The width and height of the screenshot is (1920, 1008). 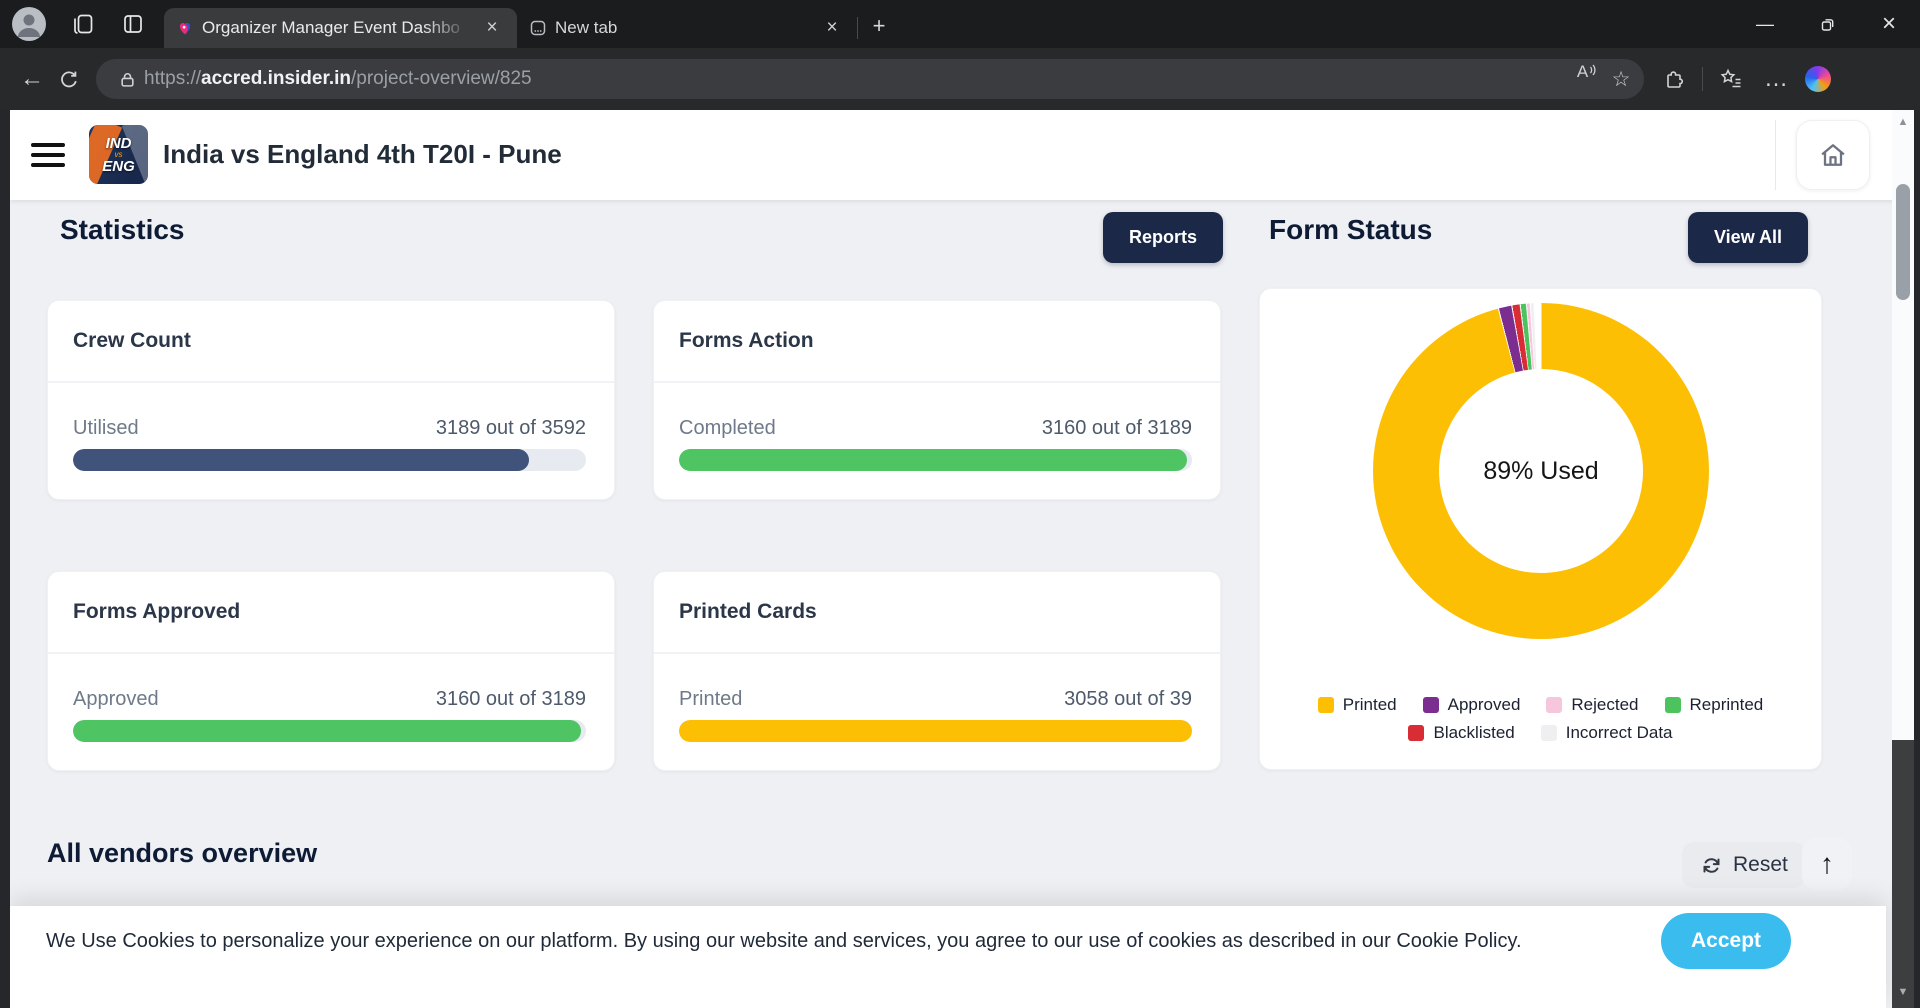 I want to click on legend-item: Blacklisted, so click(x=1461, y=733).